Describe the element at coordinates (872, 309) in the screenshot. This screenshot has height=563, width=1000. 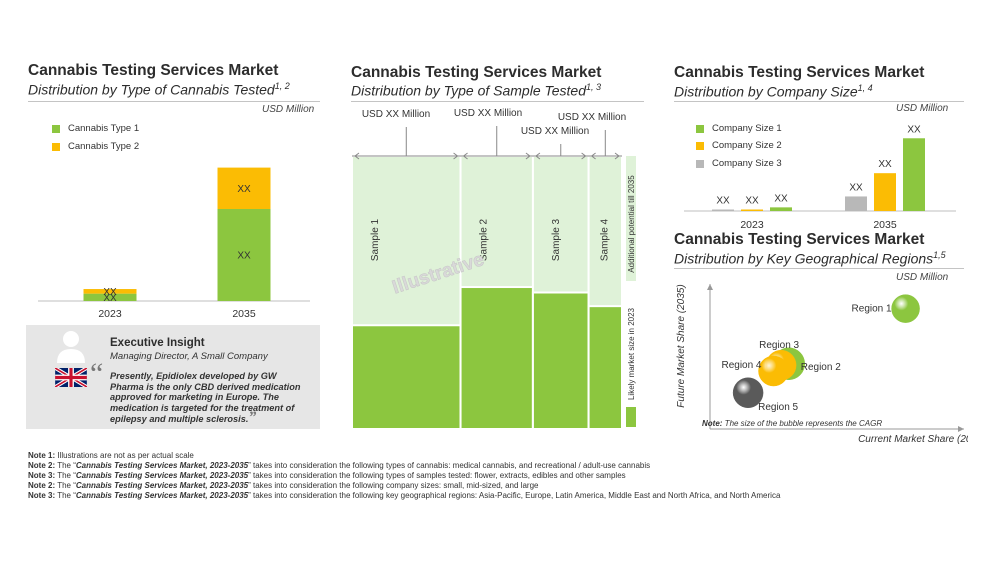
I see `bubble-label: Region 1` at that location.